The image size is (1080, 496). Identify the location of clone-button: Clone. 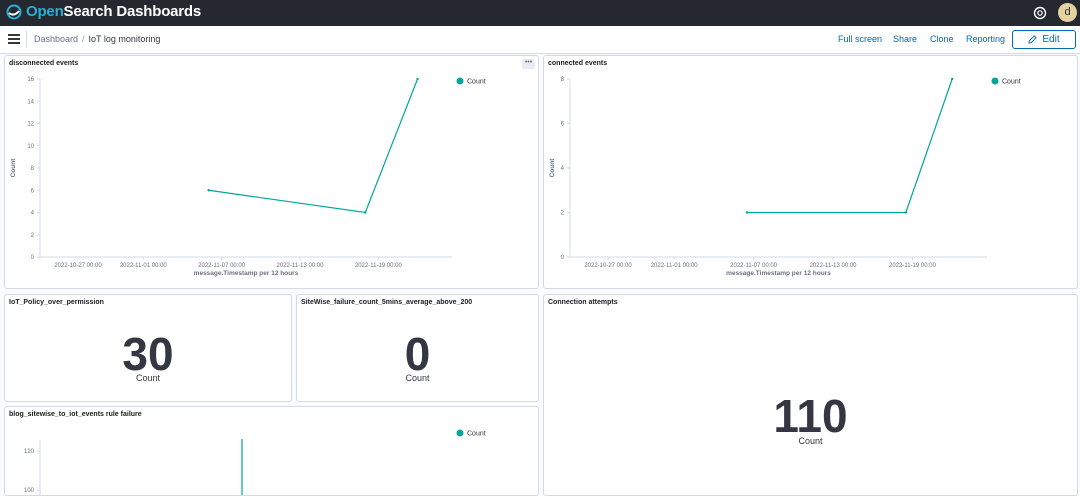
(942, 39).